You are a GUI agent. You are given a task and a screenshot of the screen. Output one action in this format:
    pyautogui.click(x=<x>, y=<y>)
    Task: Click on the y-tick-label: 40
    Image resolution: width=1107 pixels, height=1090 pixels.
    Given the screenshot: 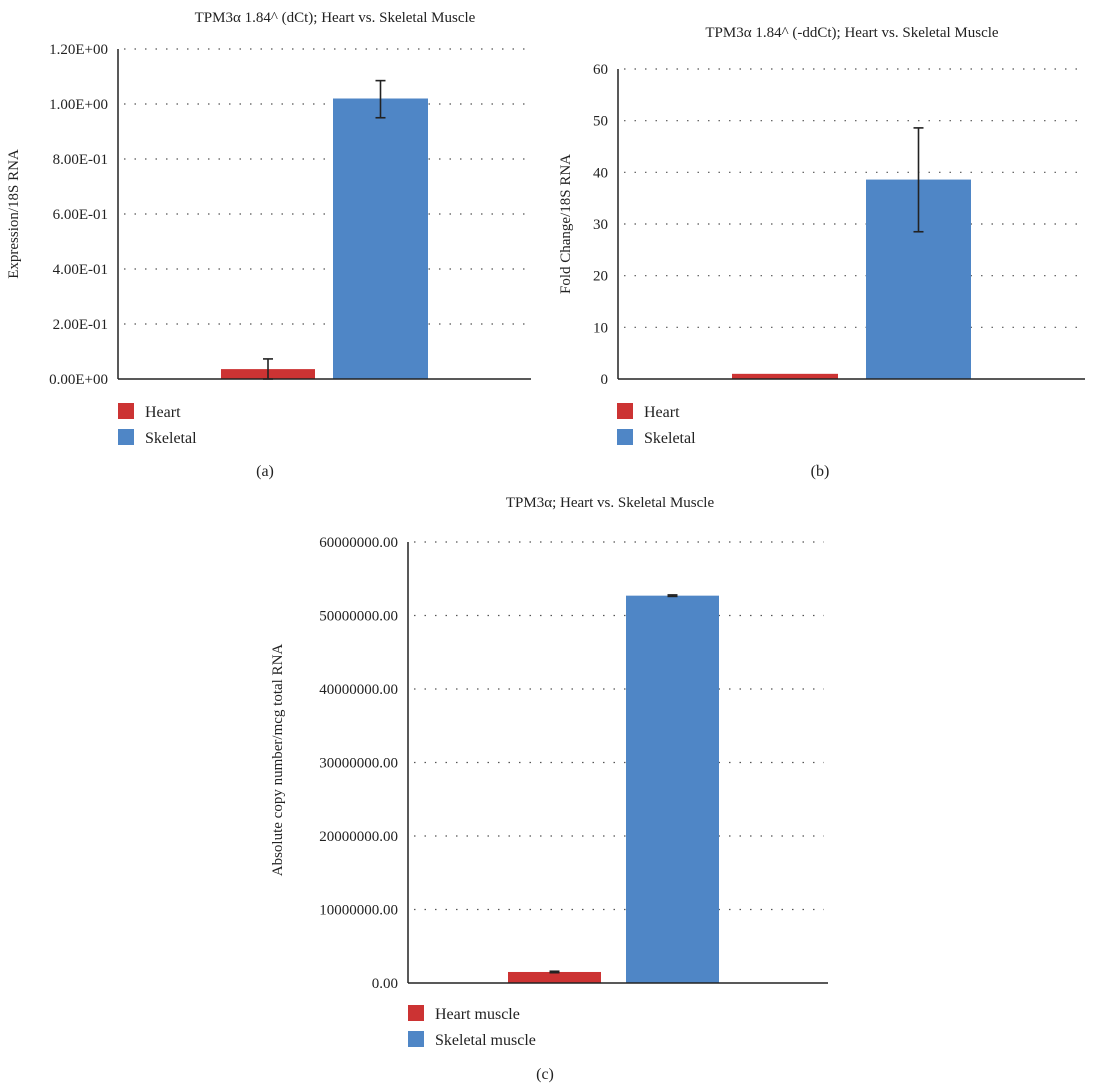 What is the action you would take?
    pyautogui.click(x=600, y=173)
    